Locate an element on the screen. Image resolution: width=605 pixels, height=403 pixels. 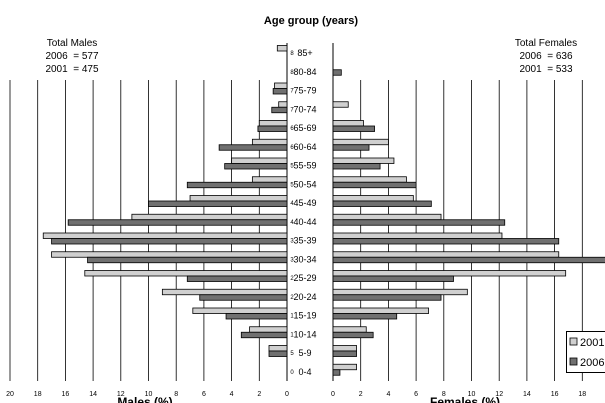
tick-label-females: 16 is located at coordinates (555, 394).